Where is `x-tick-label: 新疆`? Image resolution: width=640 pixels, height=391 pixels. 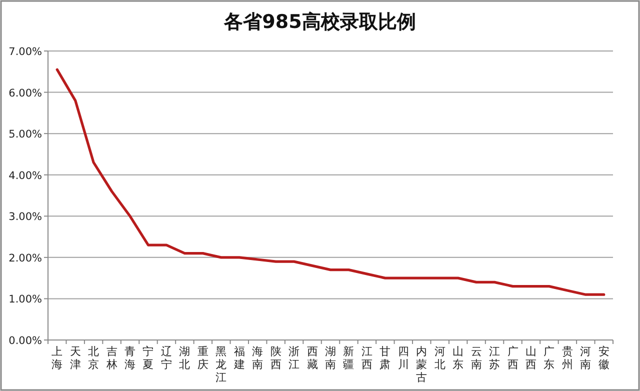
x-tick-label: 新疆 is located at coordinates (348, 358).